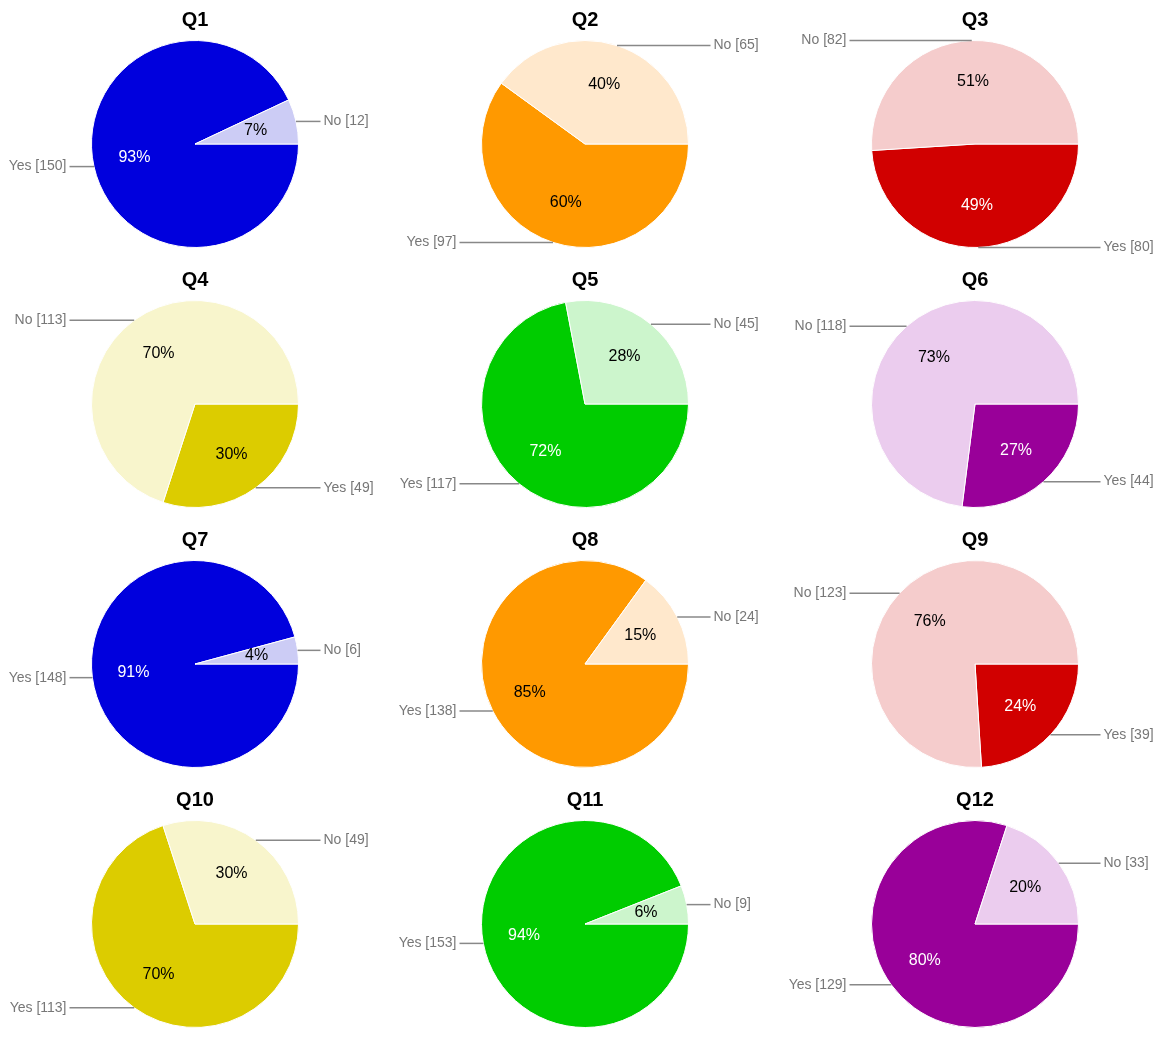 This screenshot has height=1041, width=1171. I want to click on chart-title: Q2, so click(585, 18).